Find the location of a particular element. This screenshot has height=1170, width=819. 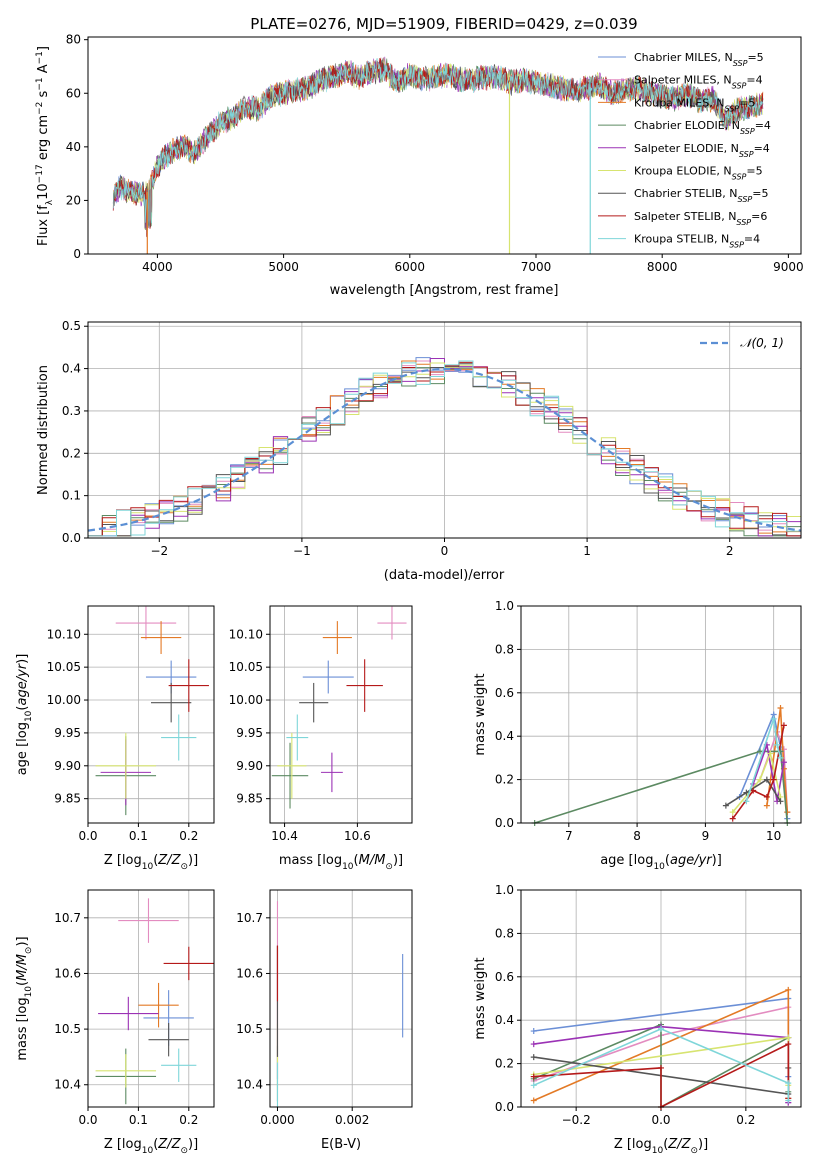

y-tick-label: 0.0 is located at coordinates (504, 1107).